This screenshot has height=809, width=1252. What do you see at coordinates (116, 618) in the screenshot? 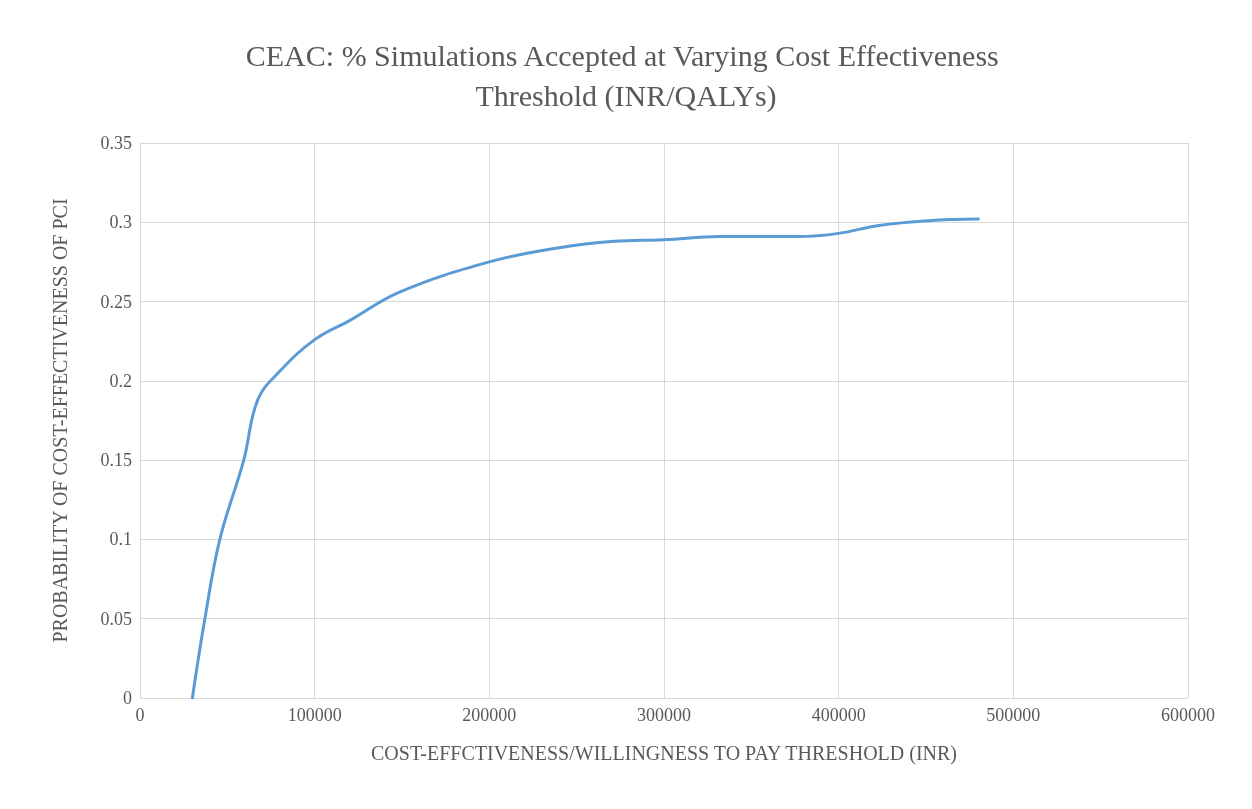
I see `y-tick-label: 0.05` at bounding box center [116, 618].